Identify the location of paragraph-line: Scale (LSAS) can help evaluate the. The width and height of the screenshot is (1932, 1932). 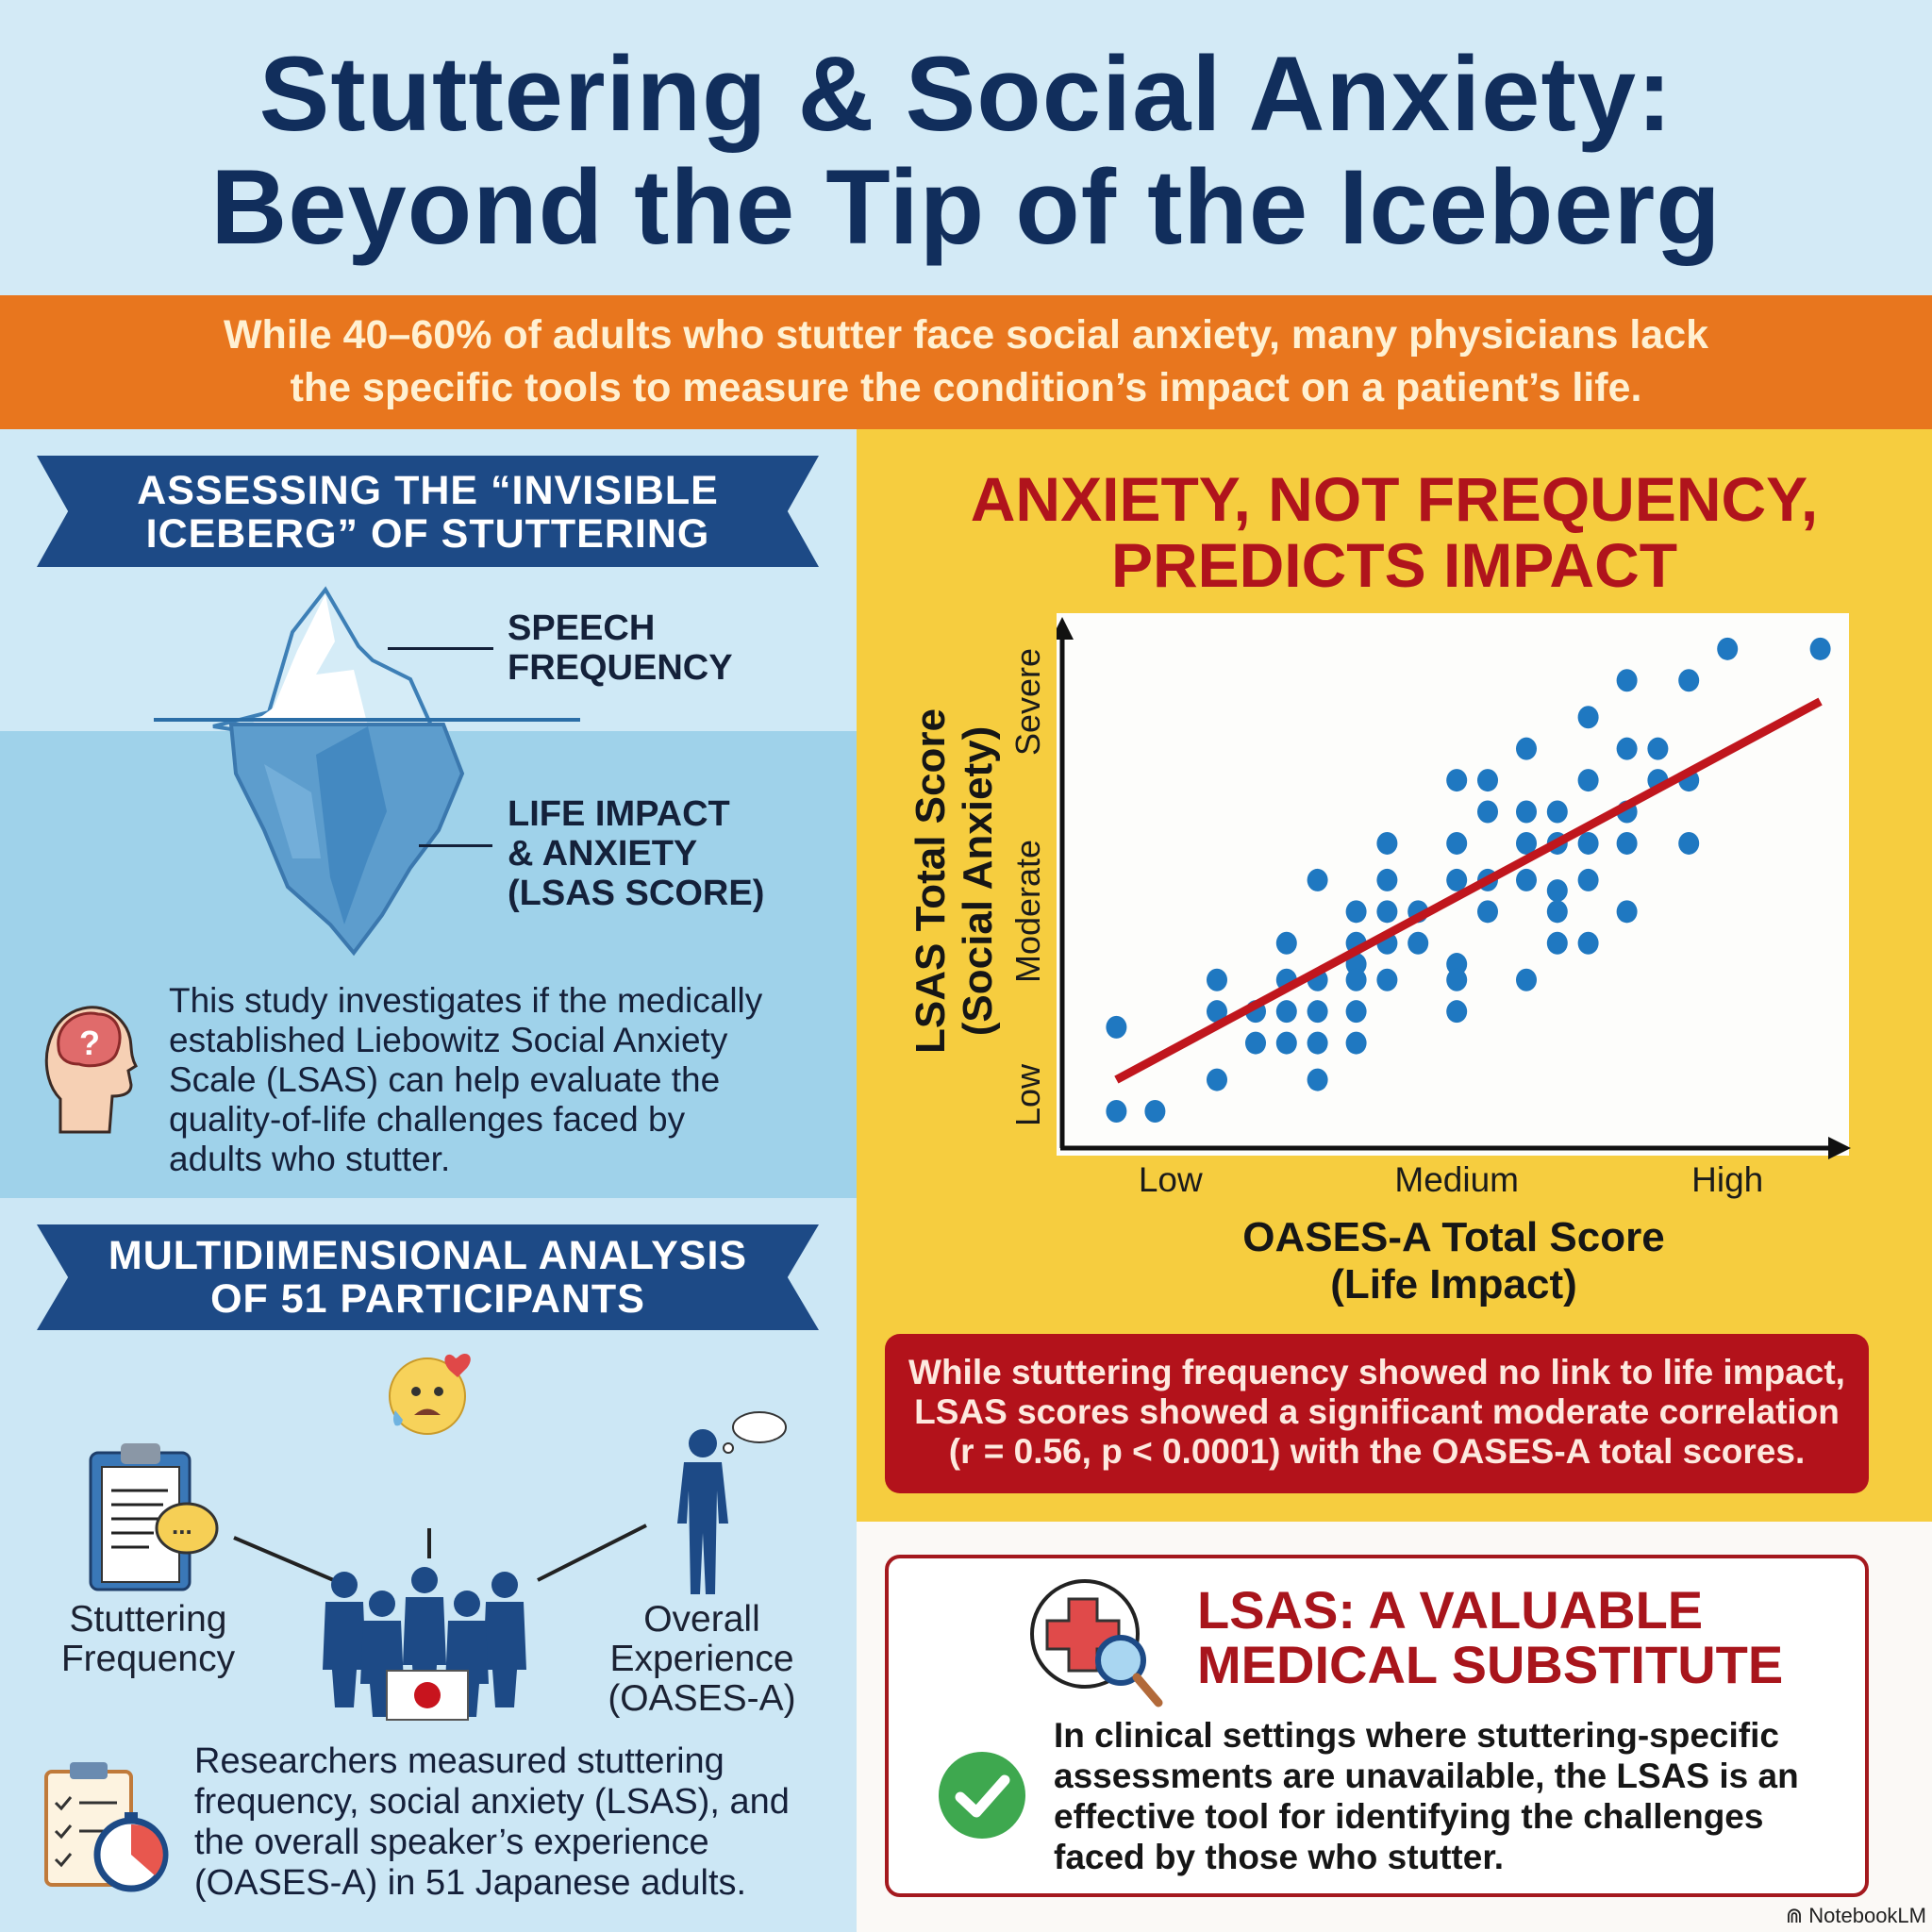
(445, 1079).